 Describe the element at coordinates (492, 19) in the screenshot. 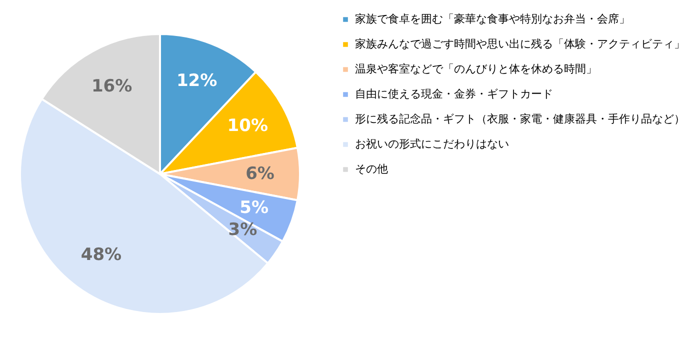

I see `legend-label: 家族で食卓を囲む「豪華な食事や特別なお弁当・会席」` at that location.